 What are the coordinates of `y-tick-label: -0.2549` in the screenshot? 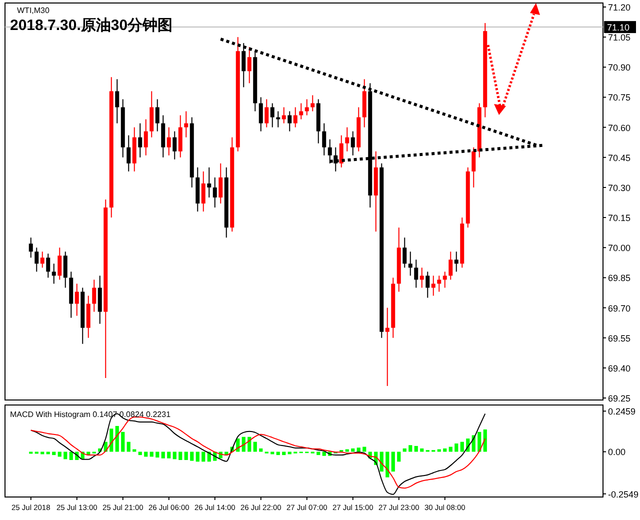 It's located at (623, 494).